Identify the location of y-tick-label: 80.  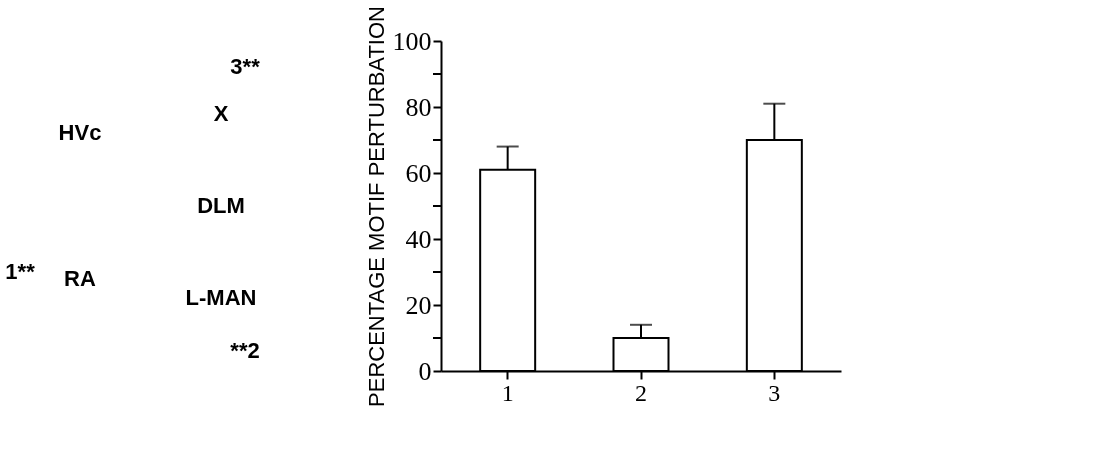
(418, 107).